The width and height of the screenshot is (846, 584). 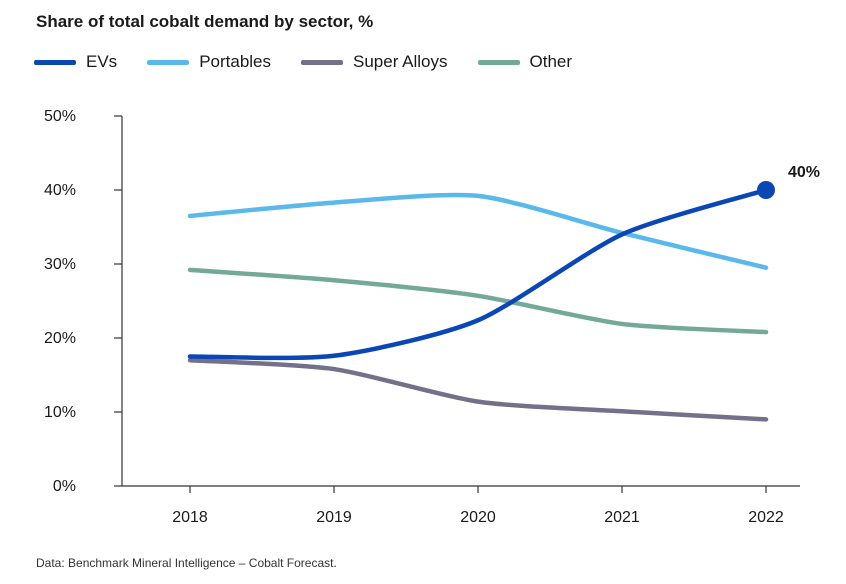 I want to click on legend-label-super-alloys: Super Alloys, so click(x=400, y=61).